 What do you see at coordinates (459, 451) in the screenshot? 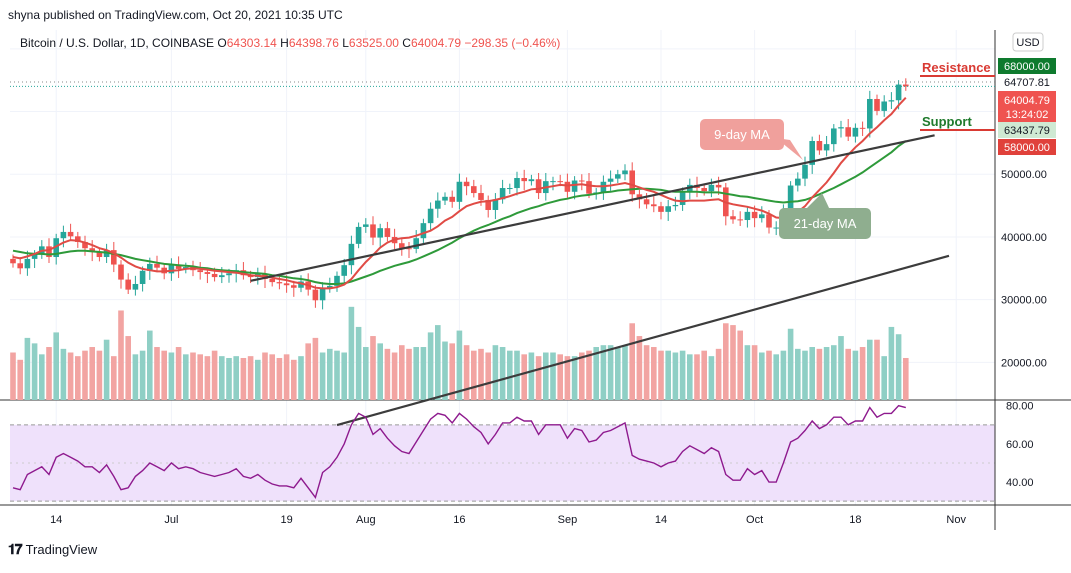
I see `rsi-line` at bounding box center [459, 451].